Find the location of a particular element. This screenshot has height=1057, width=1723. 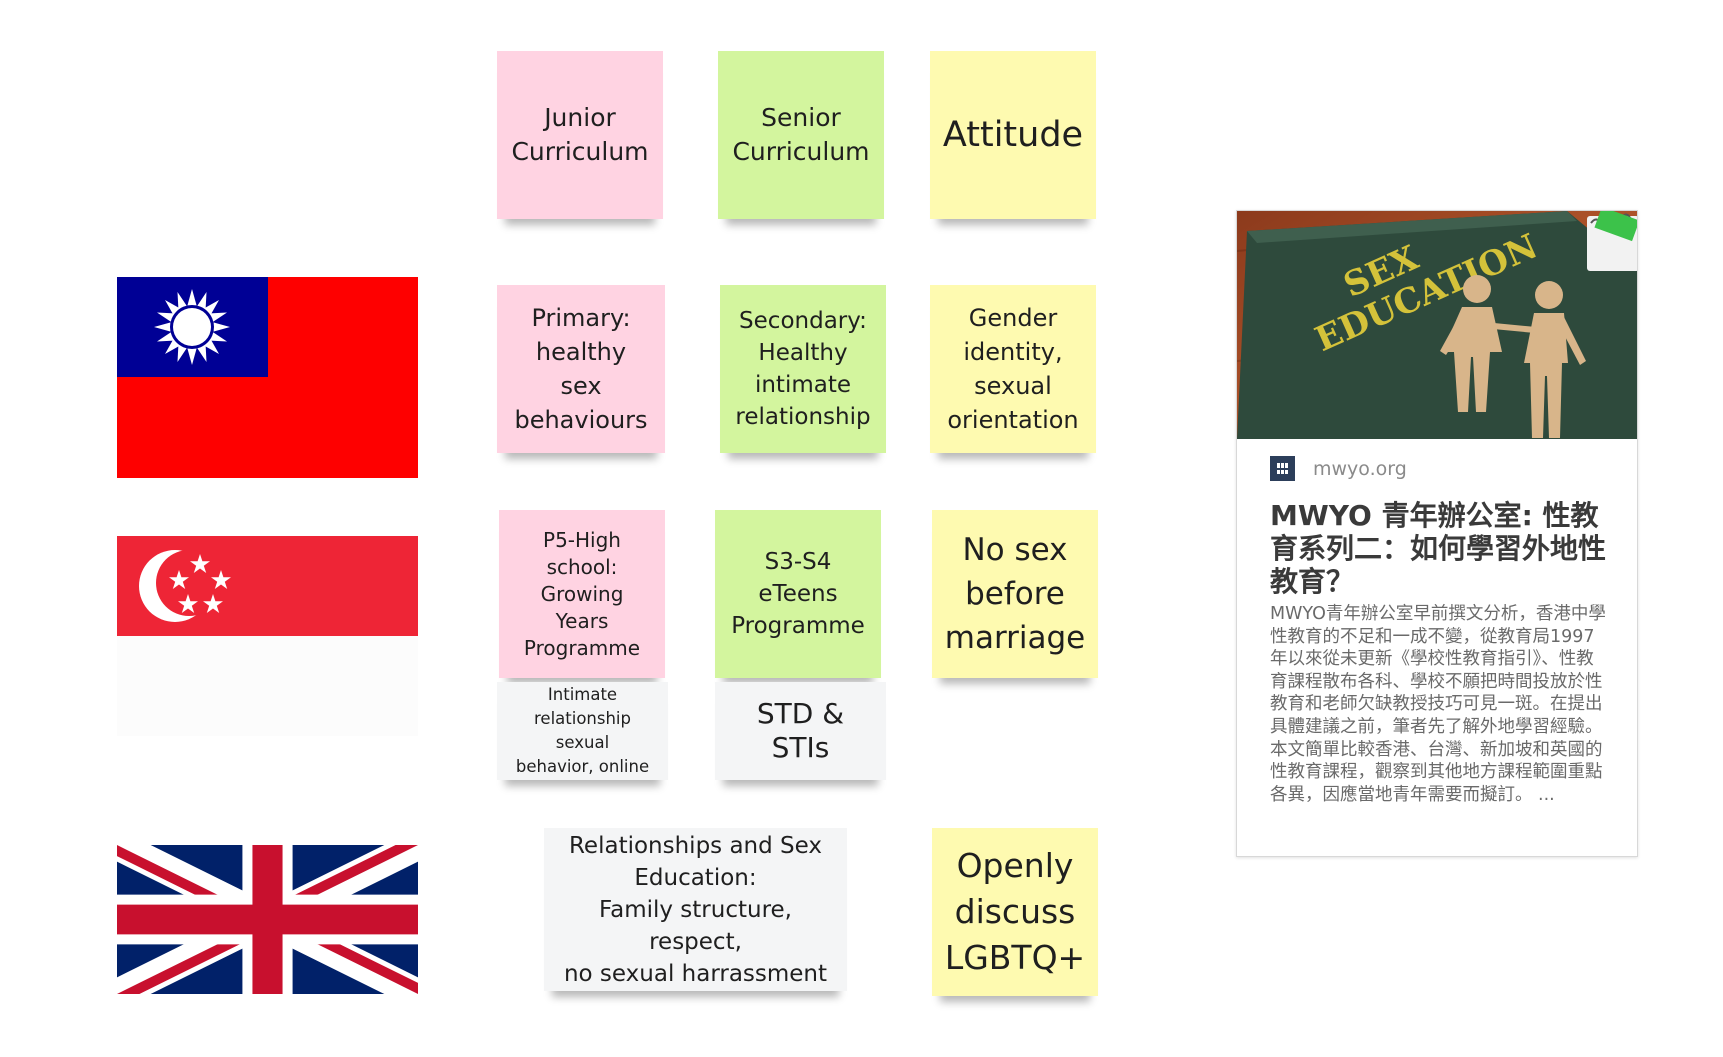

sticky-note-sg-attitude: No sex before marriage is located at coordinates (1015, 594).